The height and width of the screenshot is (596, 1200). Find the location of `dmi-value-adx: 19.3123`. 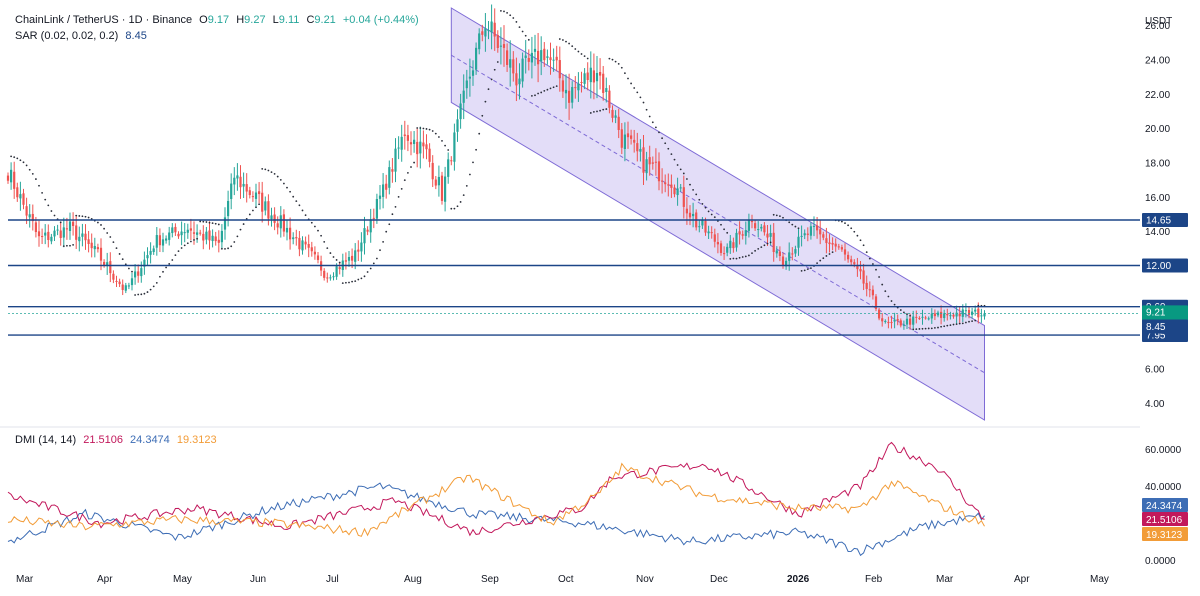

dmi-value-adx: 19.3123 is located at coordinates (196, 440).